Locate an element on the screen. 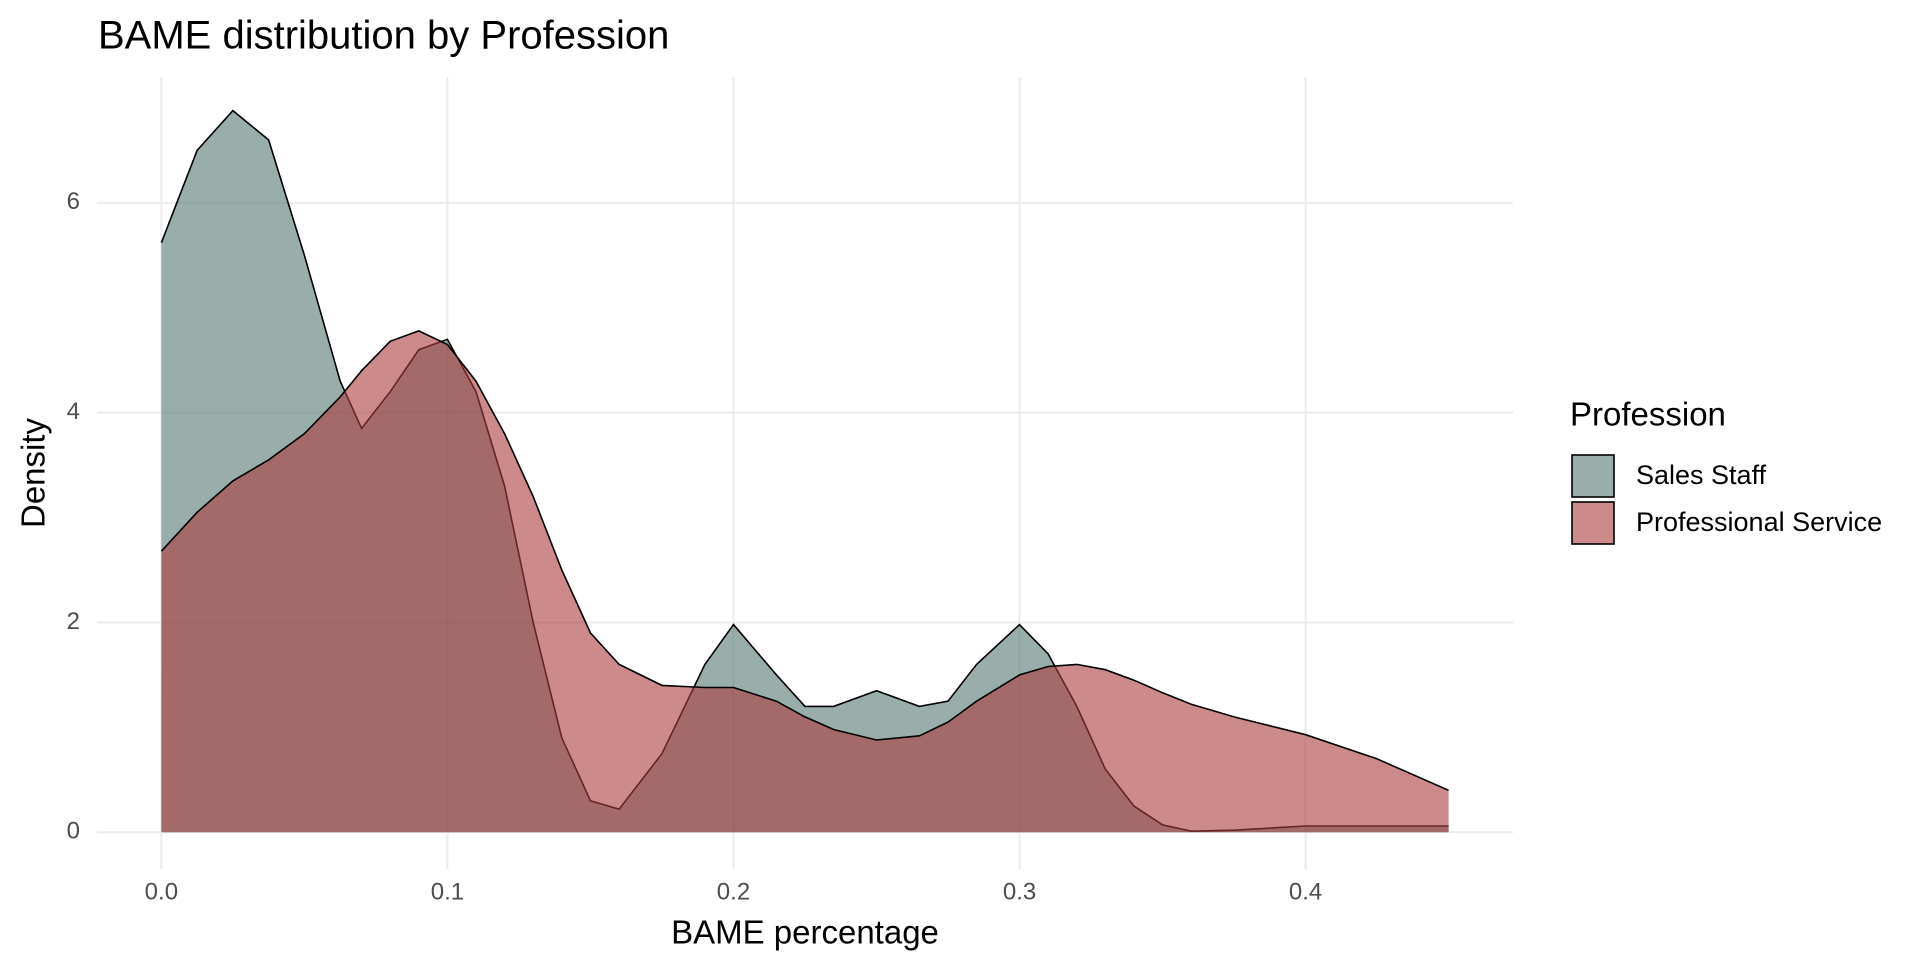 The width and height of the screenshot is (1920, 960). y-tick-label: 4 is located at coordinates (73, 411).